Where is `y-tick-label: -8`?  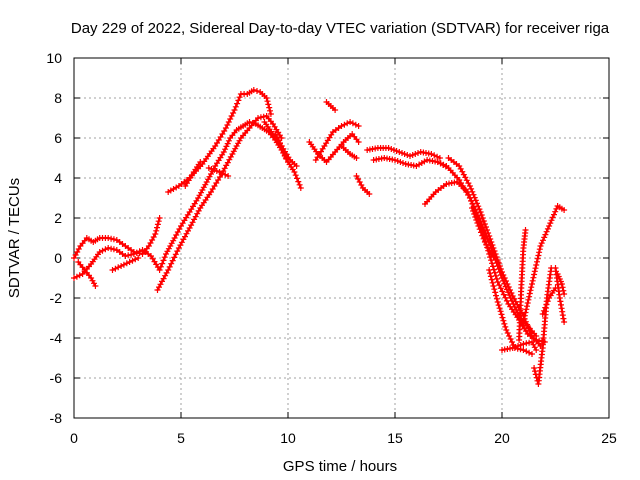 y-tick-label: -8 is located at coordinates (56, 418).